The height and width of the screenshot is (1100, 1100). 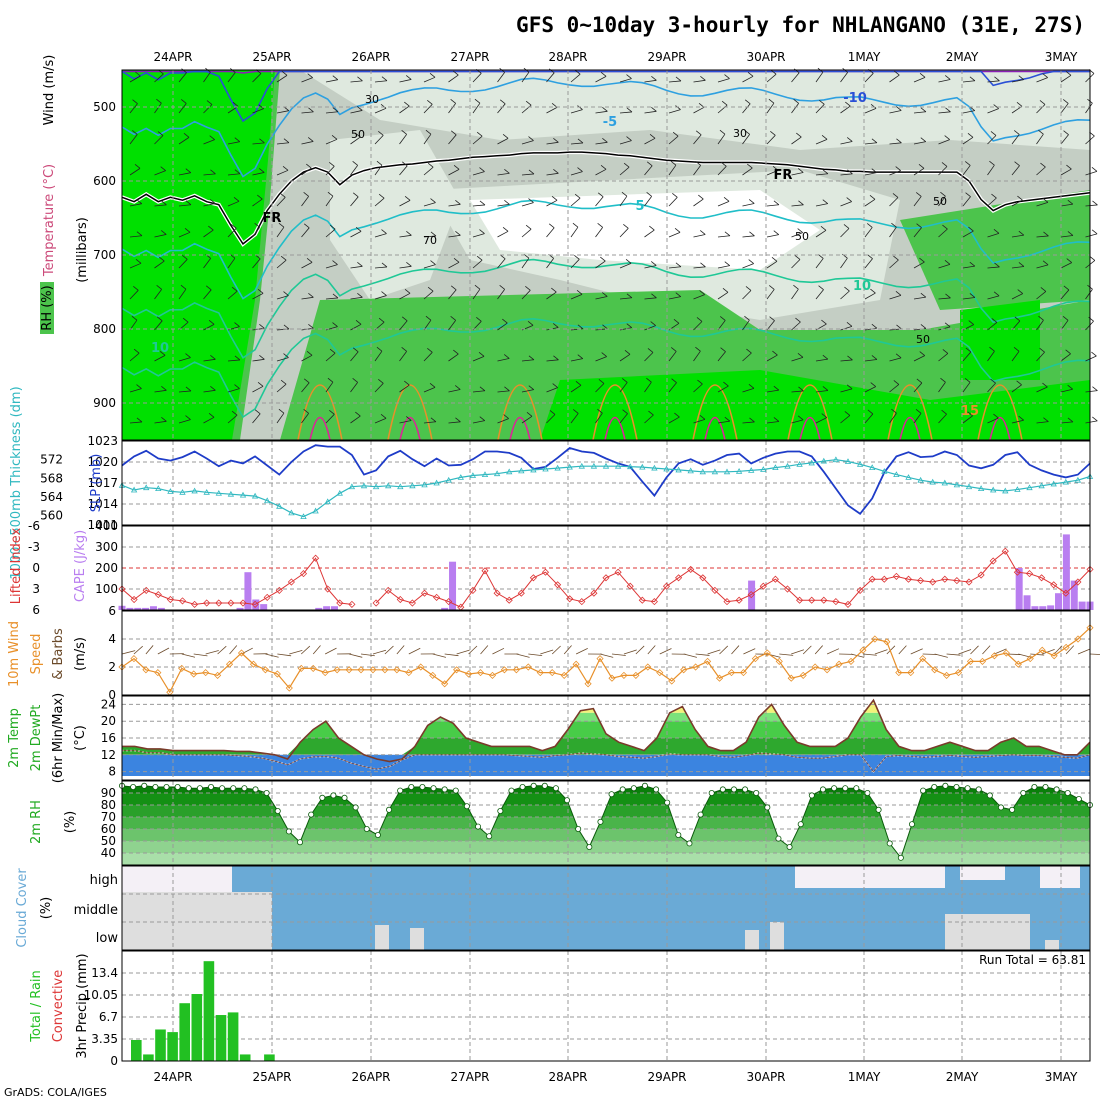 I want to click on li-tick-label: -6, so click(x=34, y=526).